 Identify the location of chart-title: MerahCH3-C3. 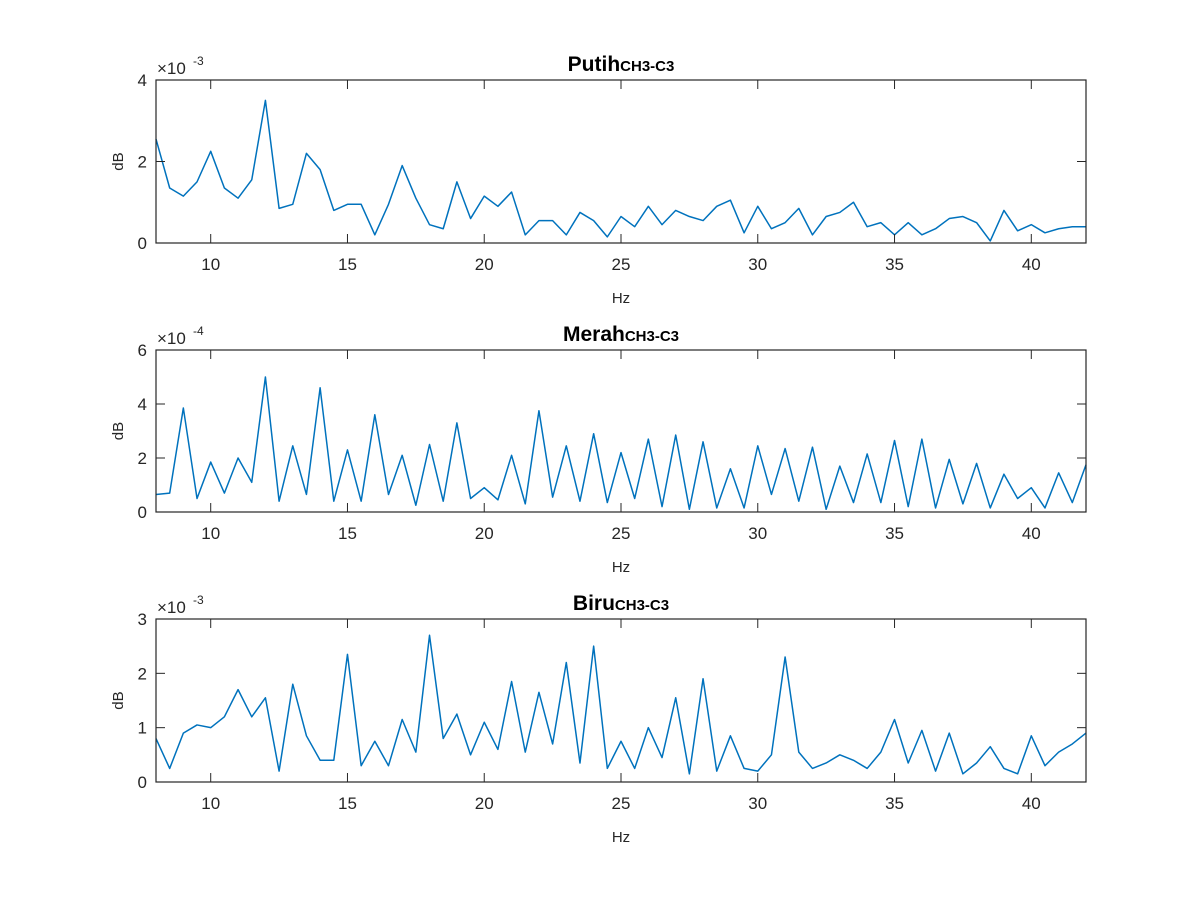
(621, 334).